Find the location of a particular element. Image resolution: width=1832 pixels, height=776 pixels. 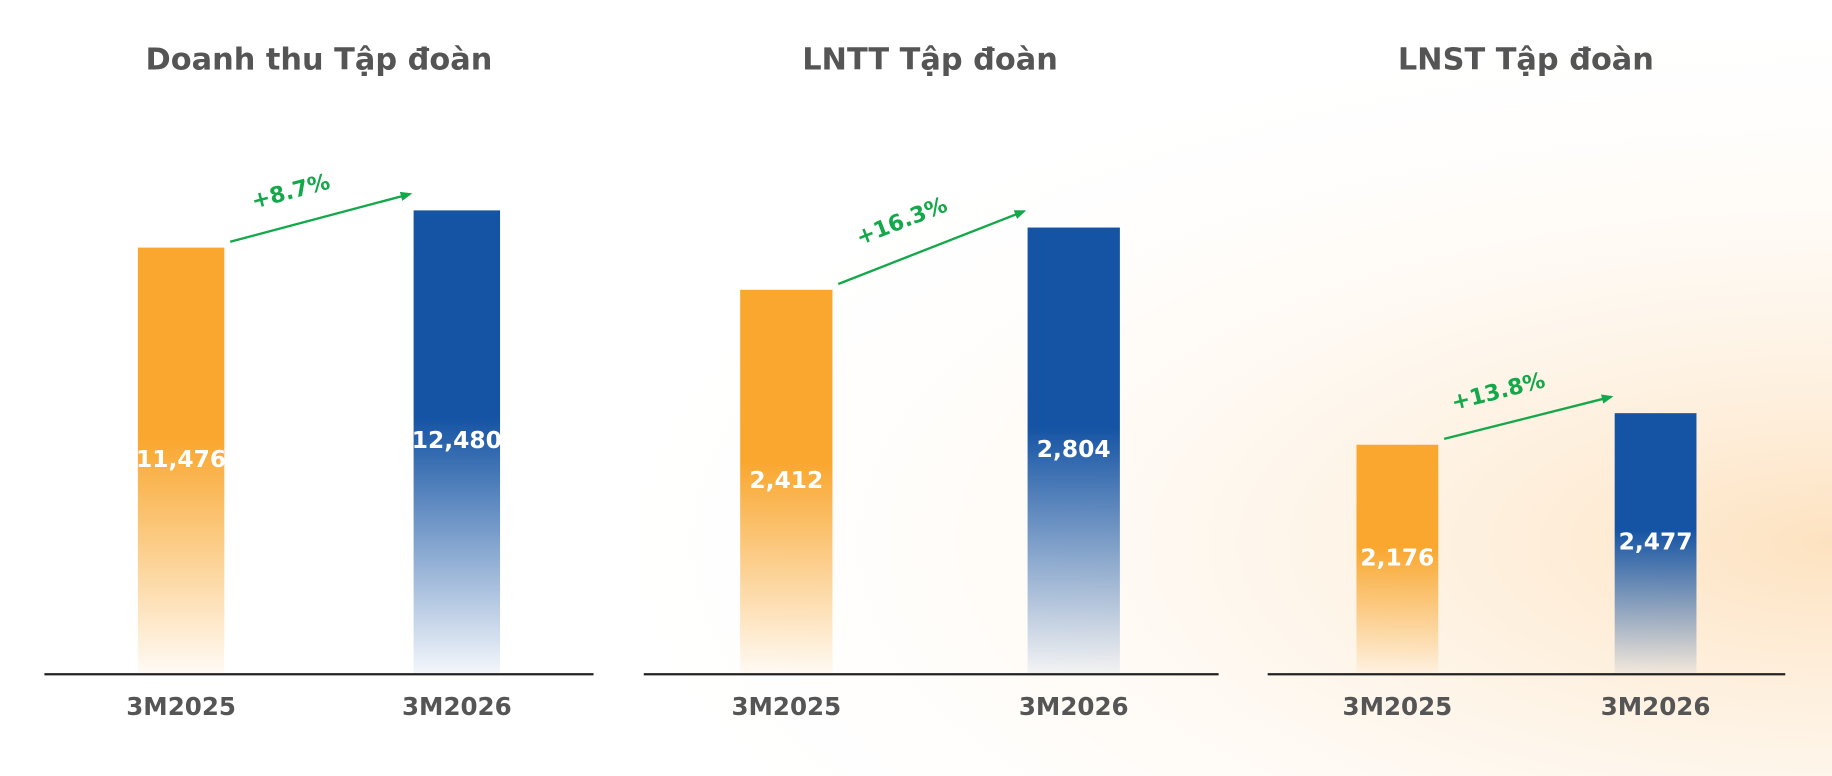

chart-title: LNTT Tập đoàn is located at coordinates (930, 59).